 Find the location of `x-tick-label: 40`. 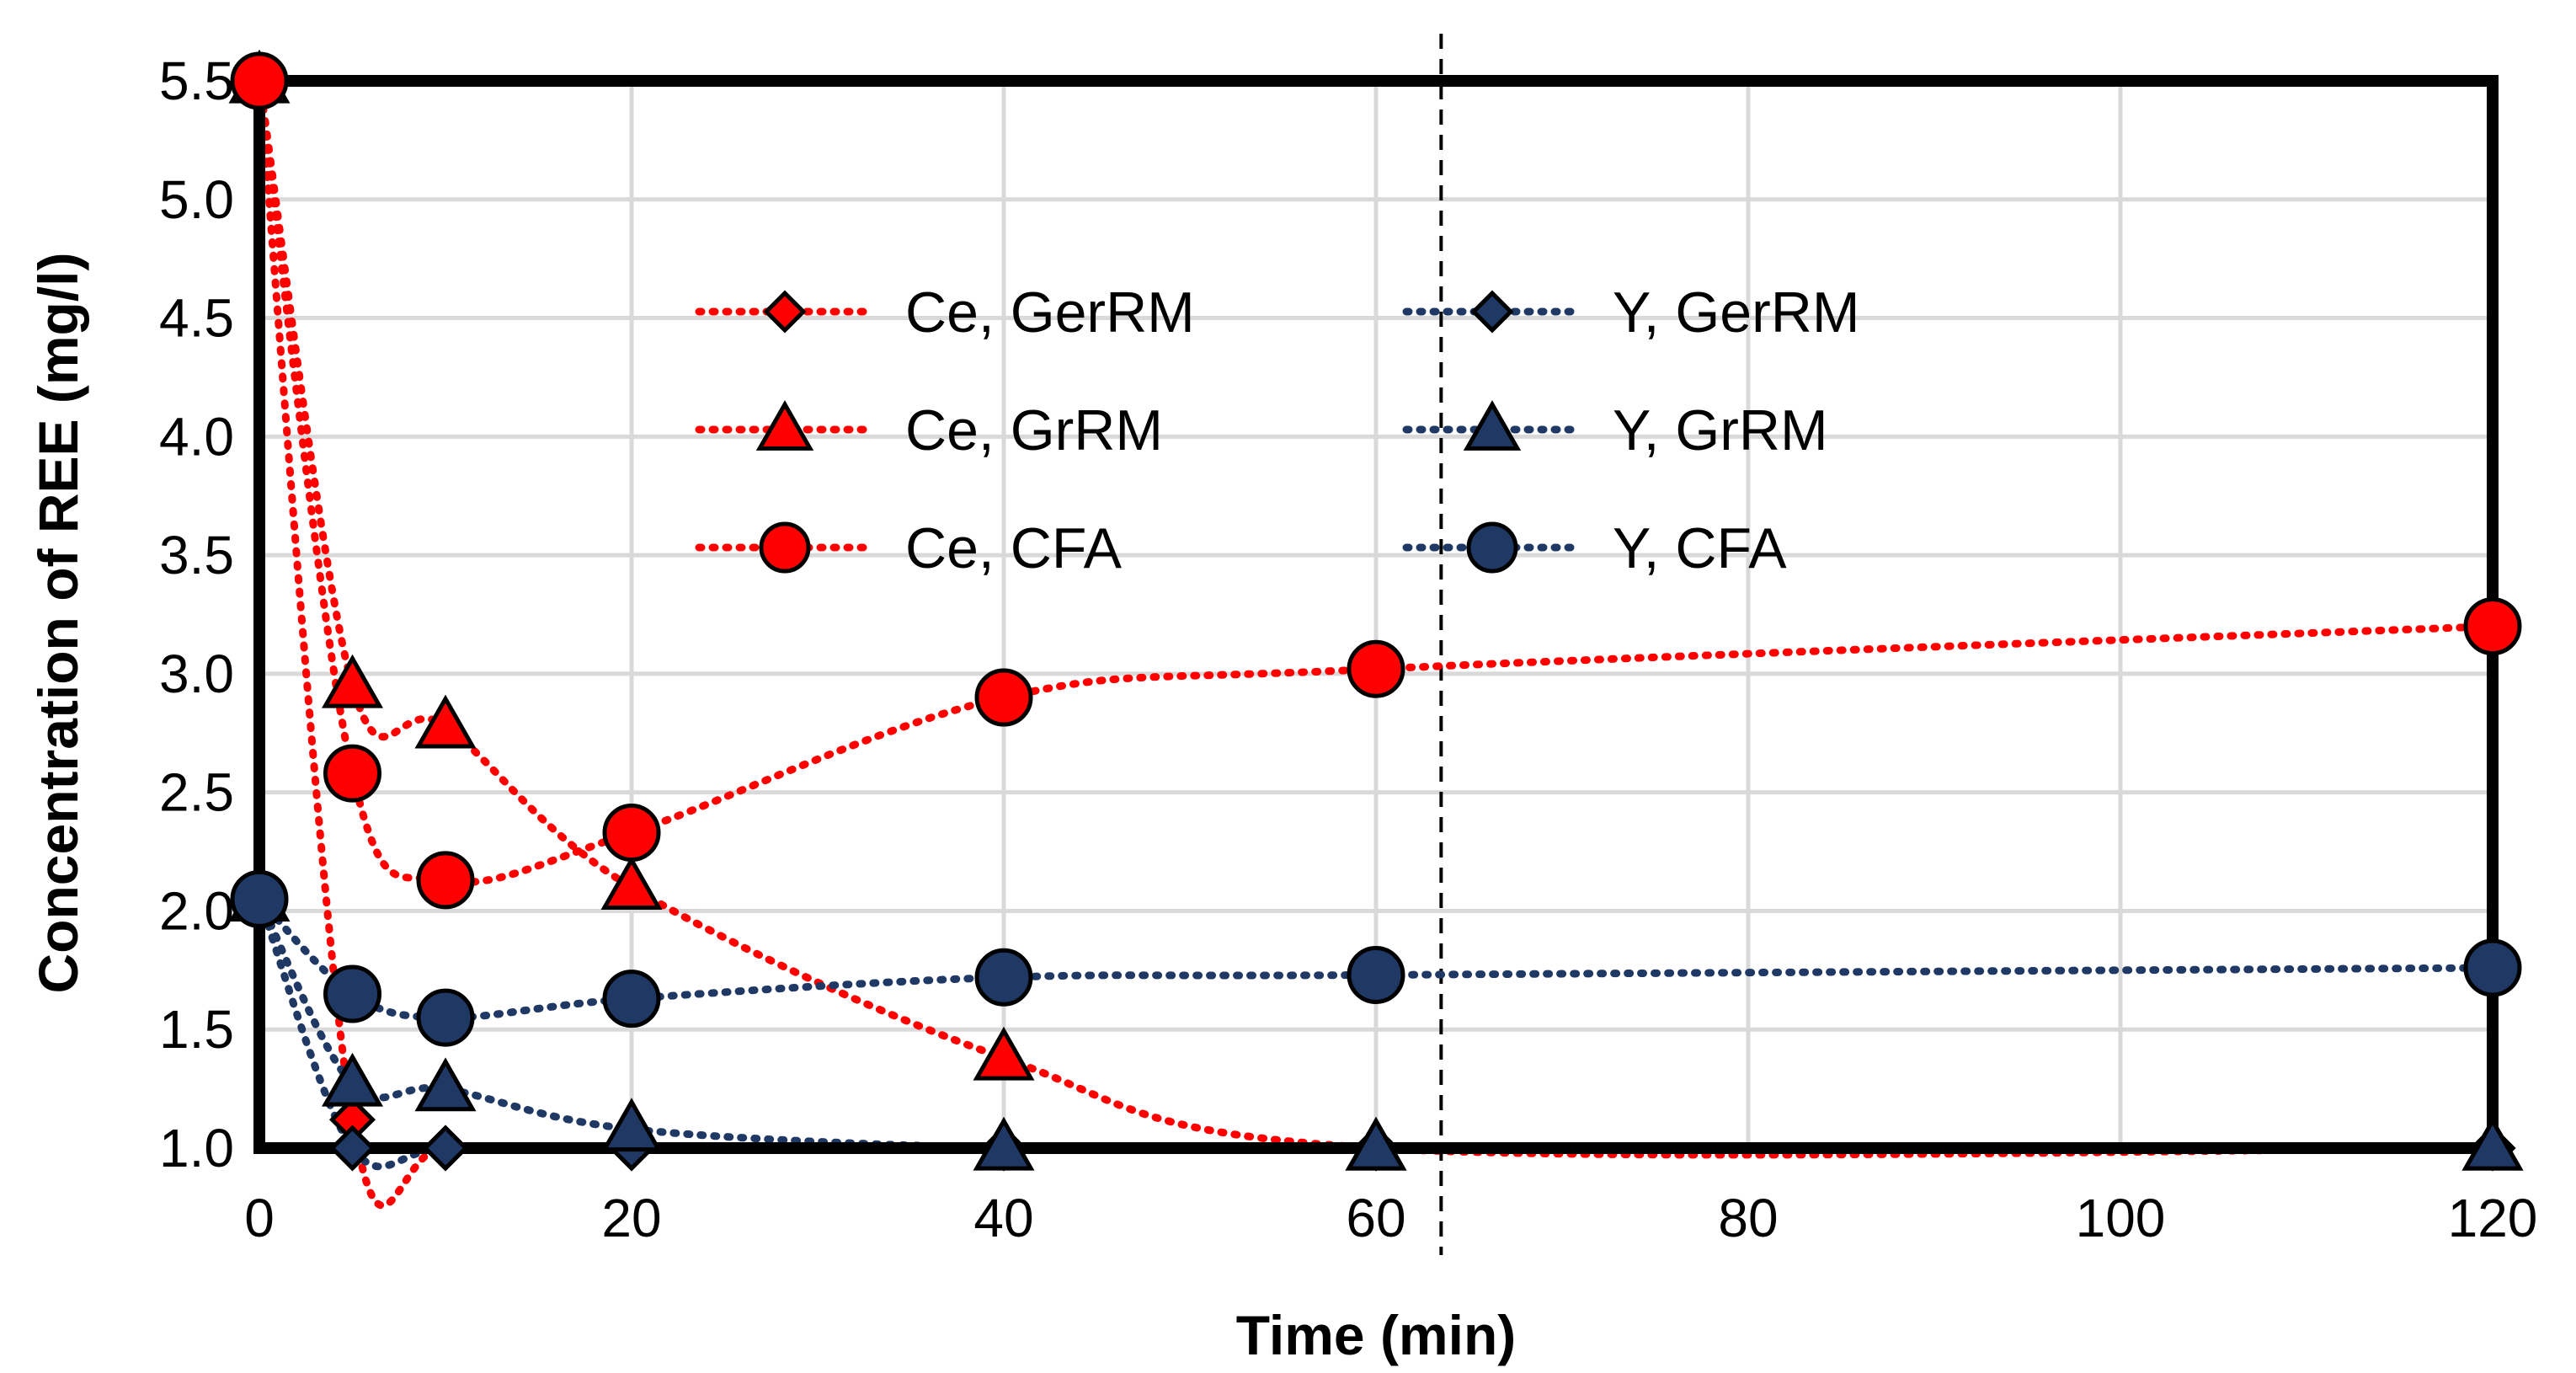

x-tick-label: 40 is located at coordinates (1003, 1218).